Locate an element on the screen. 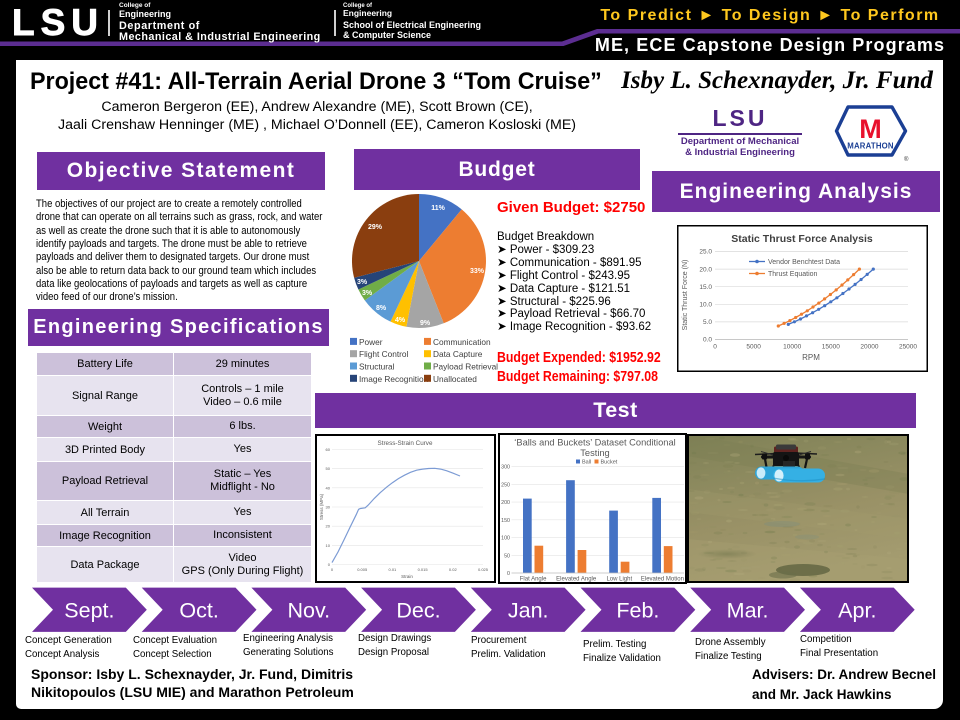 The width and height of the screenshot is (960, 720). svg-text: Static Thrust Force Analysis is located at coordinates (802, 239).